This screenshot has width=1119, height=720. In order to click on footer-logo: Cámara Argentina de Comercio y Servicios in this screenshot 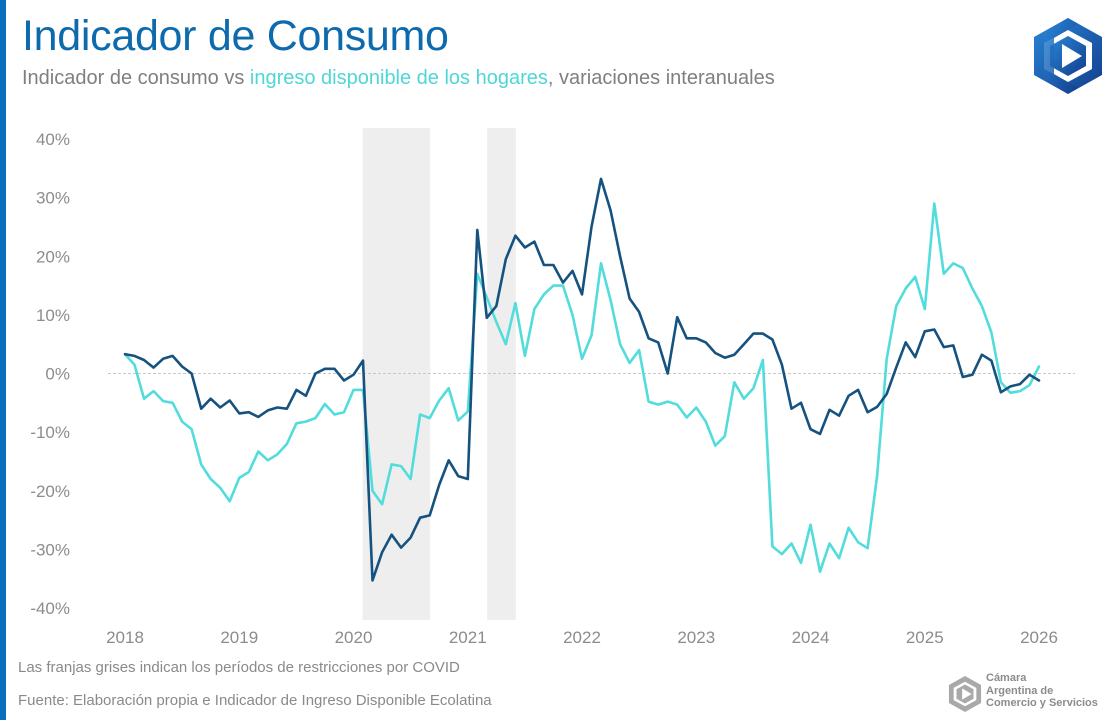, I will do `click(1033, 694)`.